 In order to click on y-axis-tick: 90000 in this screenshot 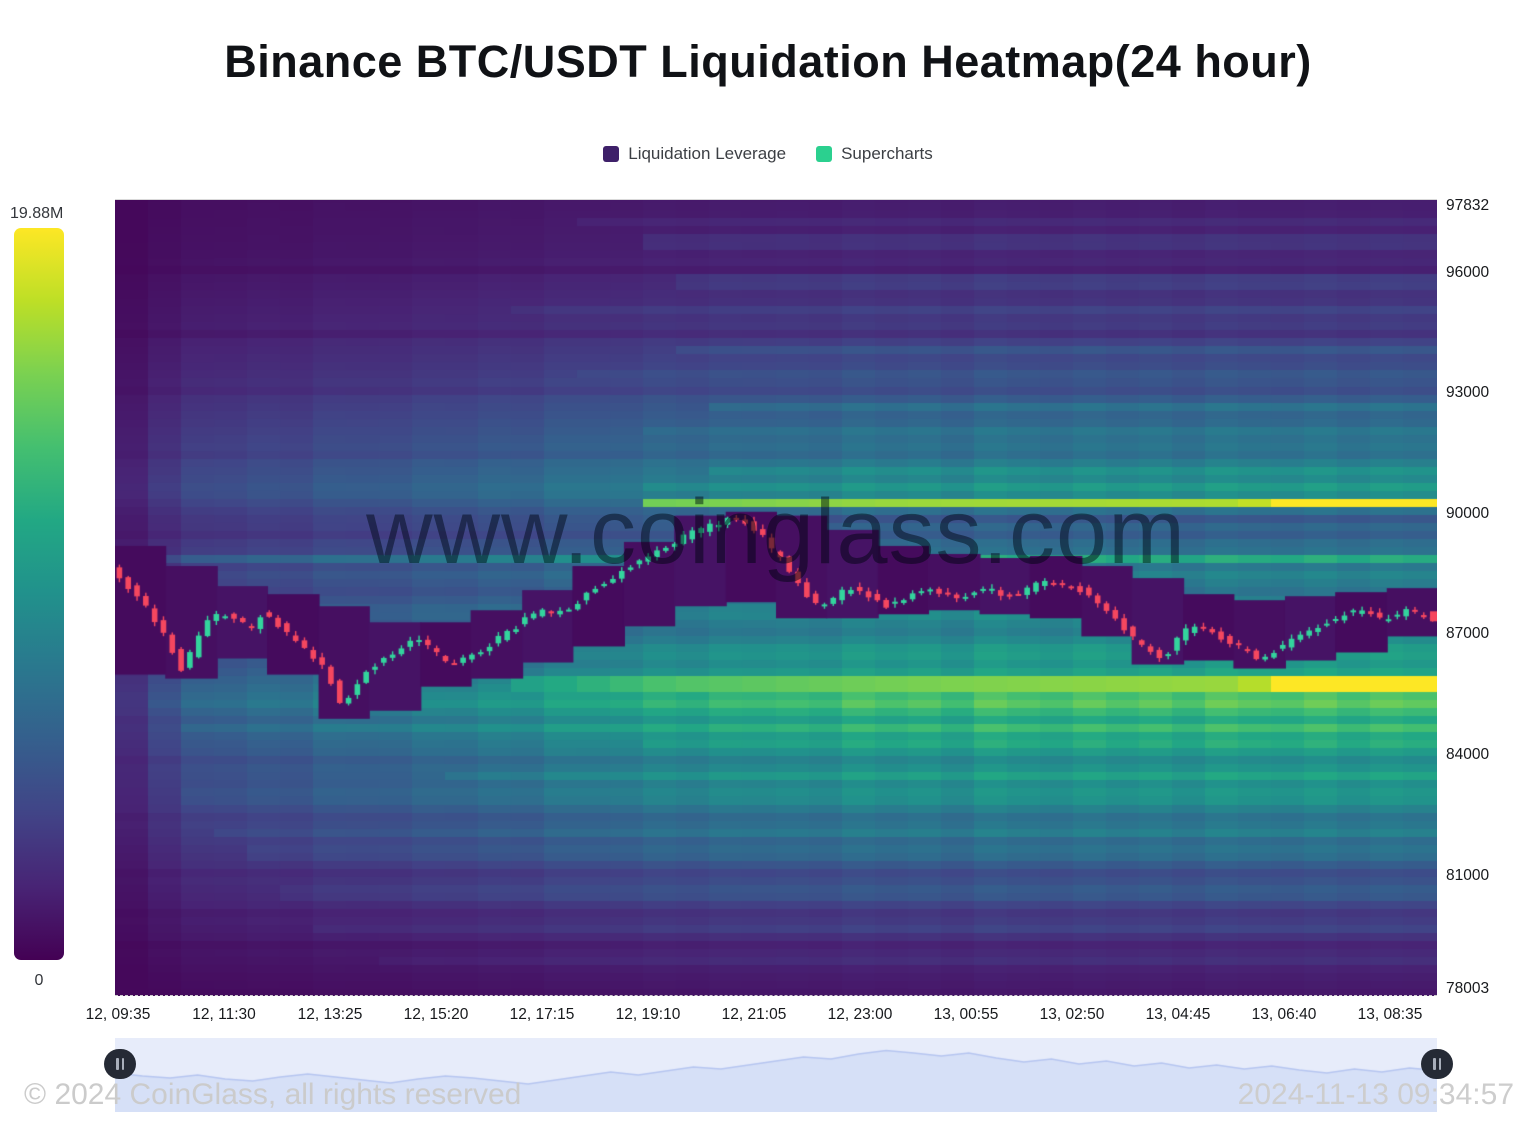, I will do `click(1468, 513)`.